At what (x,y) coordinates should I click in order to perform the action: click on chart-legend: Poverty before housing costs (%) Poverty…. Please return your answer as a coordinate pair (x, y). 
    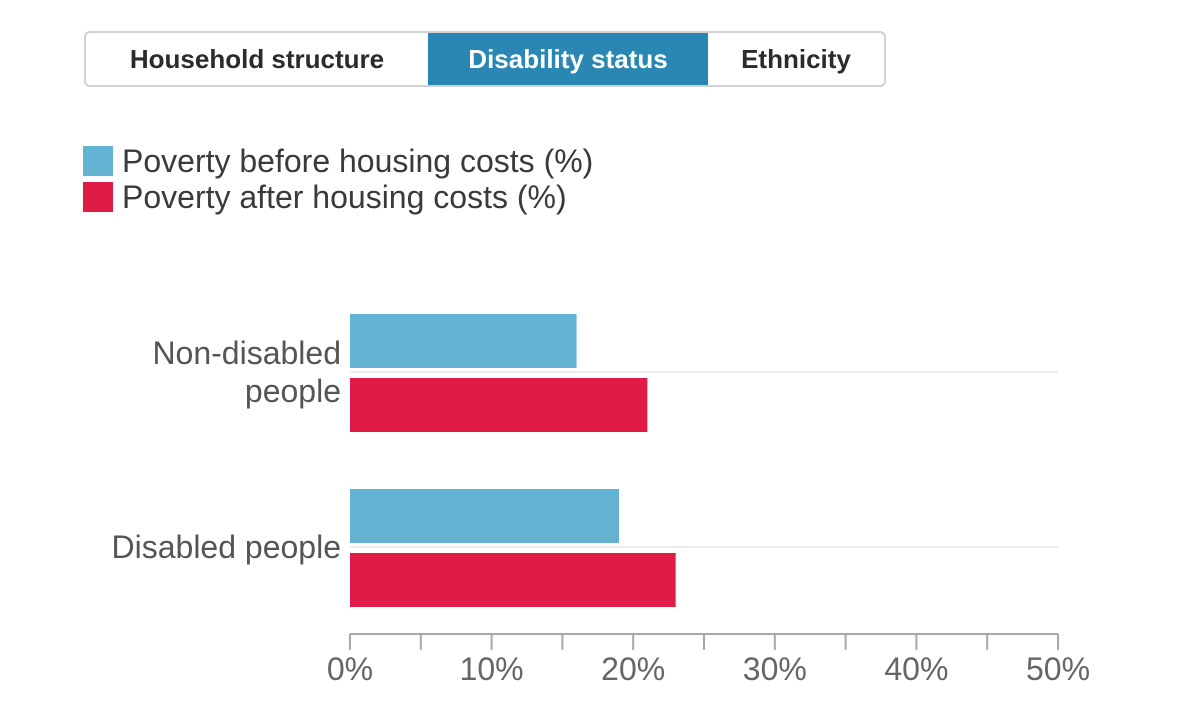
    Looking at the image, I should click on (338, 179).